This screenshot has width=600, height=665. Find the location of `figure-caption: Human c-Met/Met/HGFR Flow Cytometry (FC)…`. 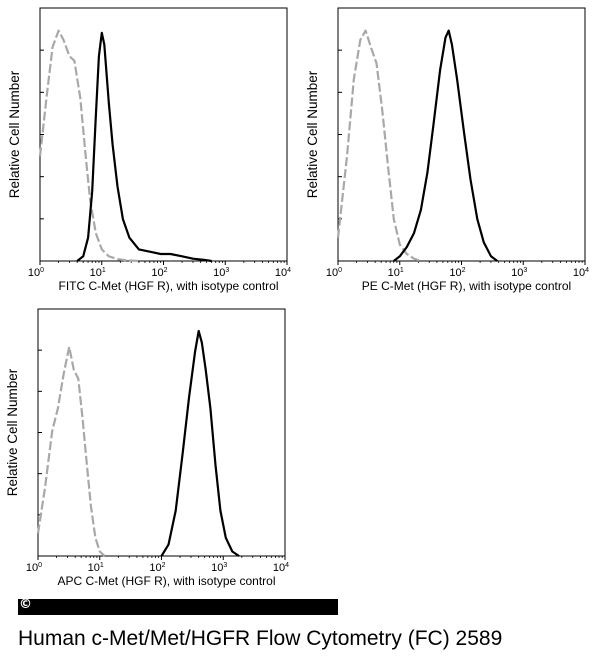

figure-caption: Human c-Met/Met/HGFR Flow Cytometry (FC)… is located at coordinates (260, 638).